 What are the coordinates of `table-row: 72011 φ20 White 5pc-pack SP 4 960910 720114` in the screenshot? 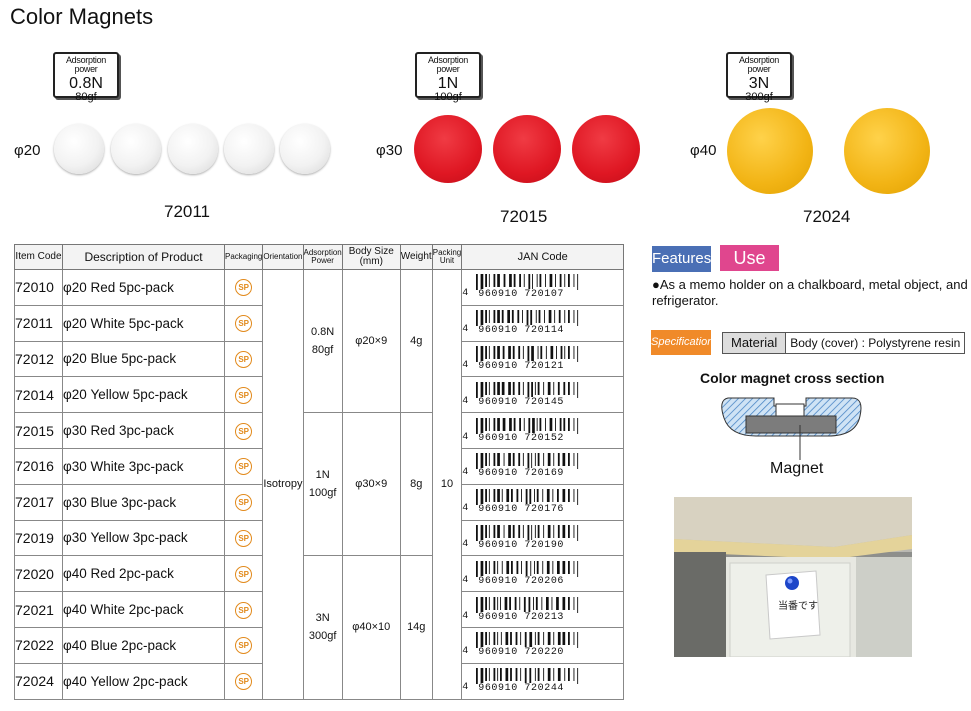 It's located at (319, 323).